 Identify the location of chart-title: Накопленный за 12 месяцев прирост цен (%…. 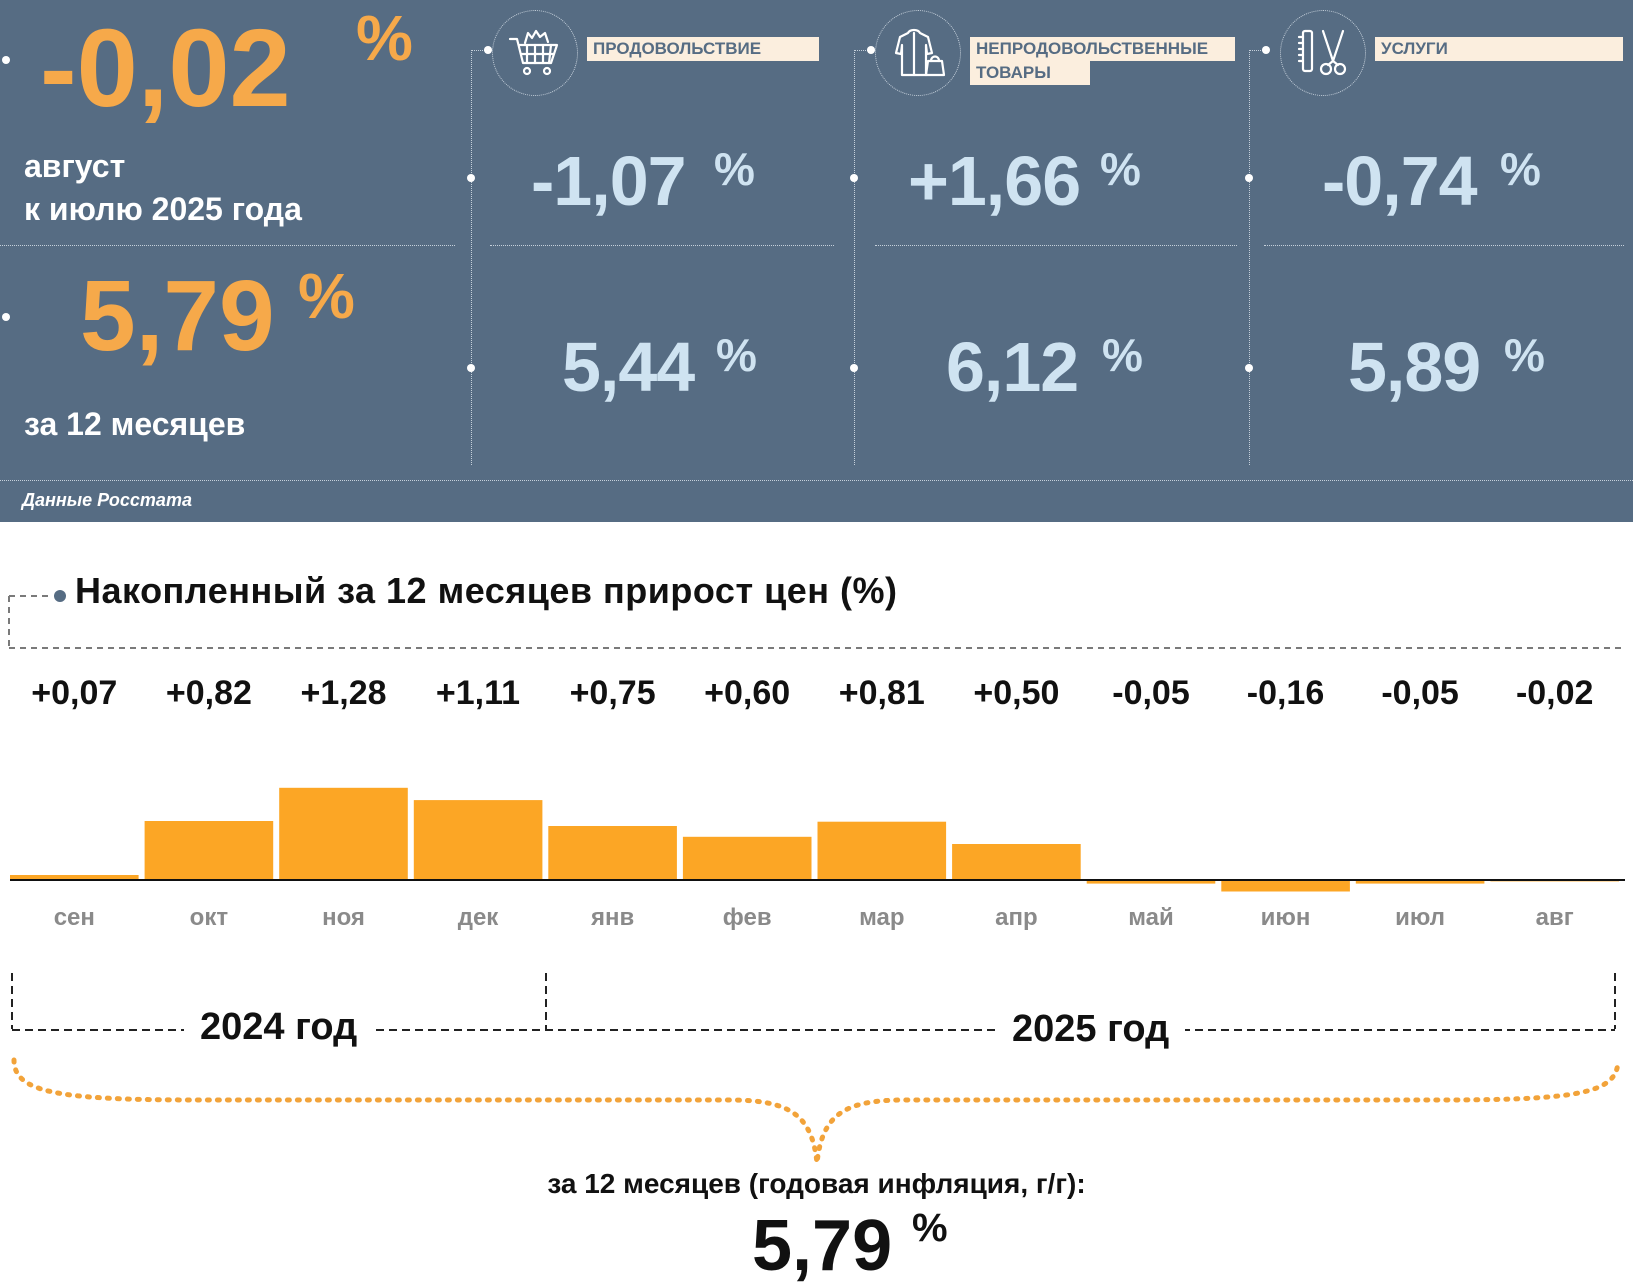
(486, 590).